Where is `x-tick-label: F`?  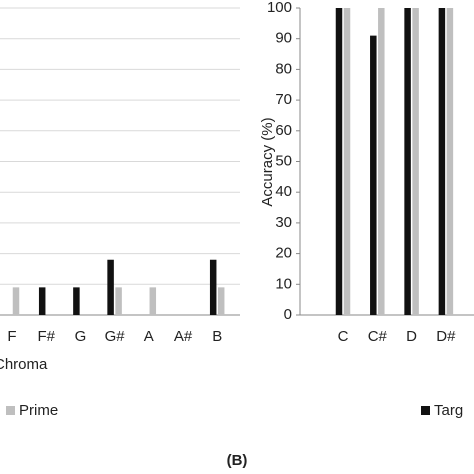
x-tick-label: F is located at coordinates (11, 336).